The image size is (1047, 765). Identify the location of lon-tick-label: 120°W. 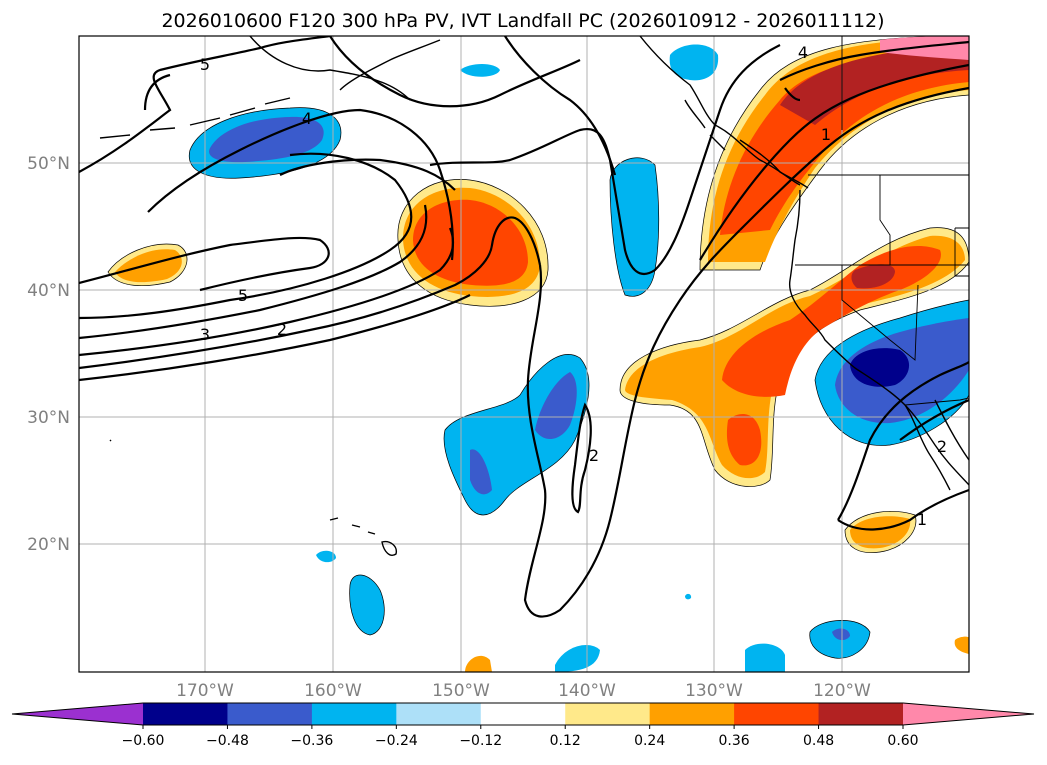
(842, 691).